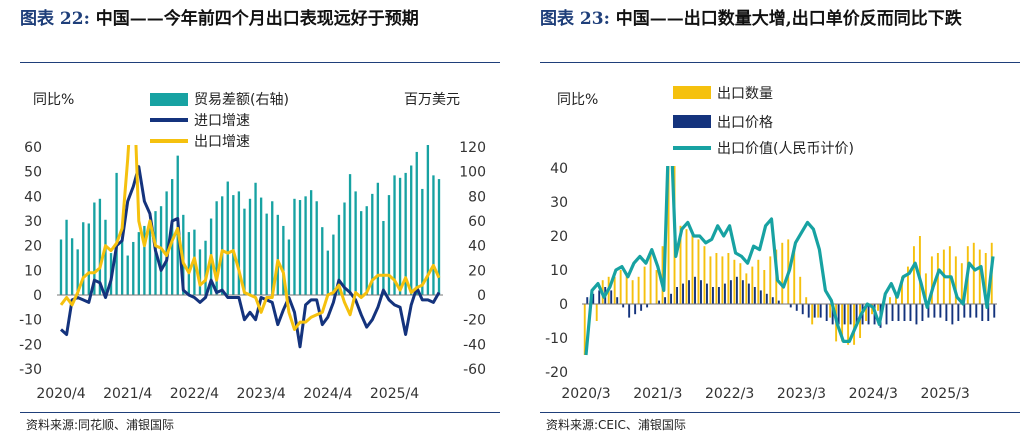  Describe the element at coordinates (745, 94) in the screenshot. I see `legend-label-export-volume: 出口数量` at that location.